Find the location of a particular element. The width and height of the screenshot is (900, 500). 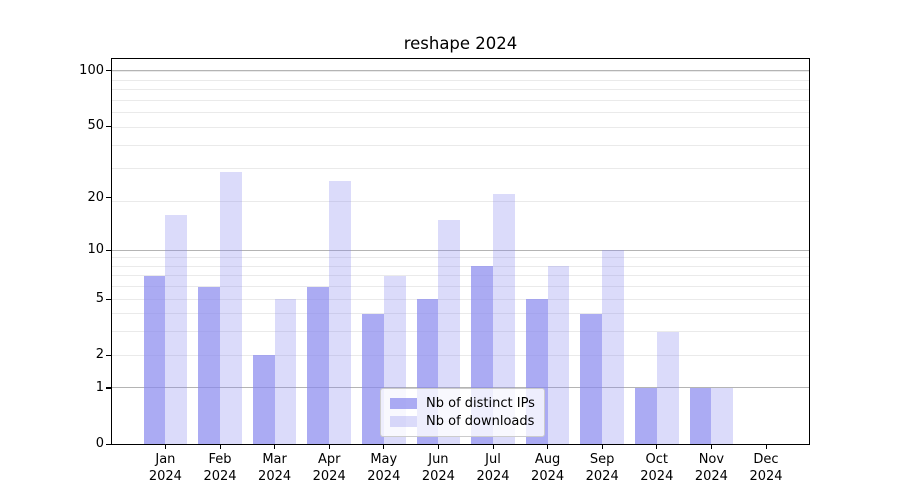

bar-downloads-jun is located at coordinates (449, 331).